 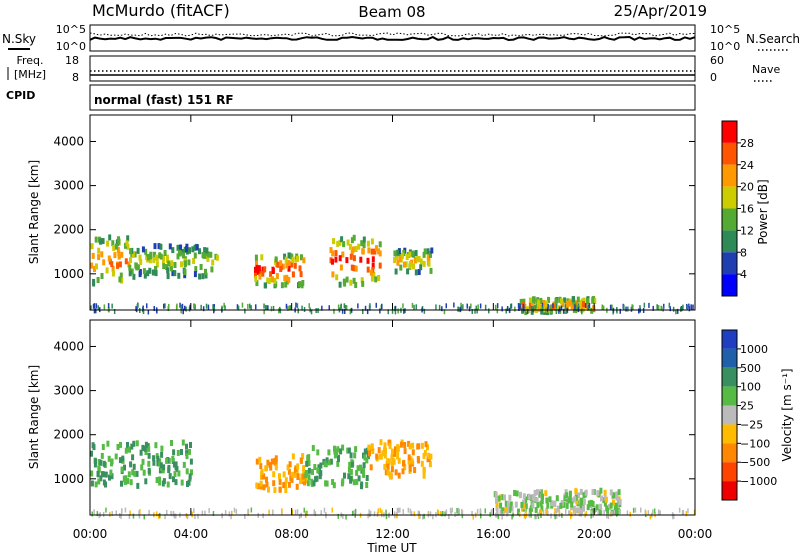 I want to click on x-tick-label: 20:00, so click(x=594, y=534).